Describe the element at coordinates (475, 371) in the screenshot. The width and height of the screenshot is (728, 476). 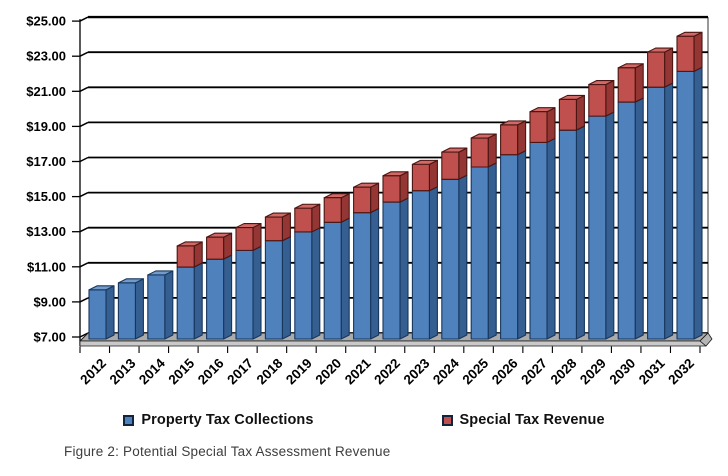
I see `x-axis-label: 2025` at that location.